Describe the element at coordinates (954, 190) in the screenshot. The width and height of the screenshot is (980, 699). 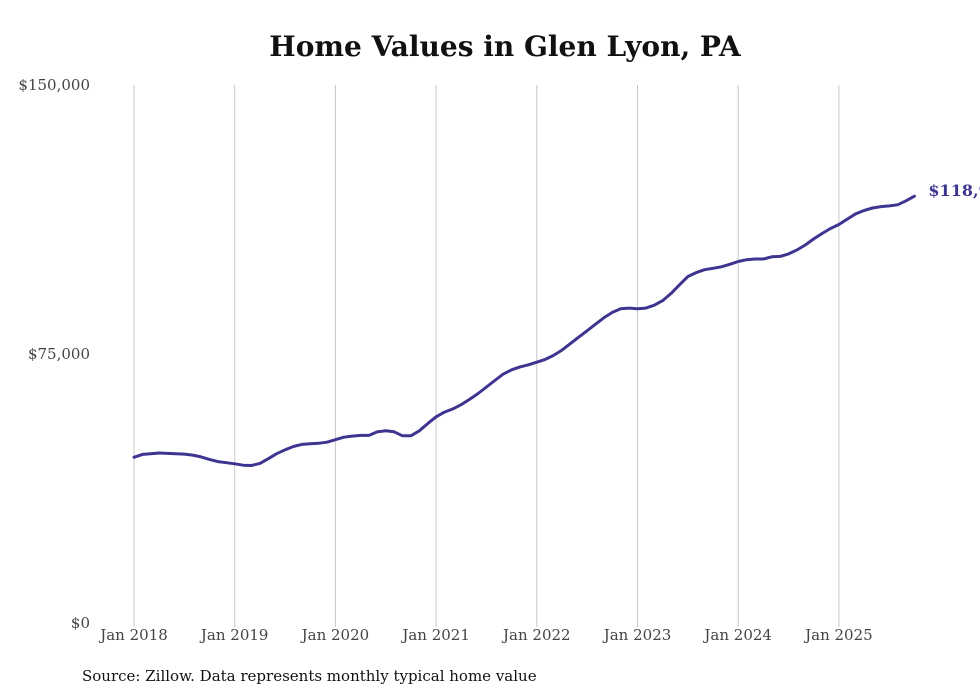
I see `end-value-label: $118,988` at that location.